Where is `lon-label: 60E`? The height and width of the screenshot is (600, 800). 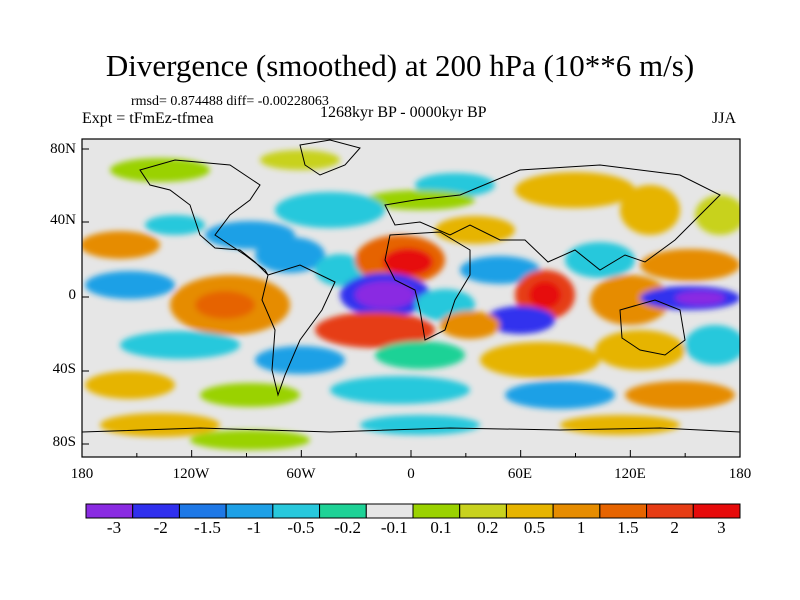
lon-label: 60E is located at coordinates (520, 474).